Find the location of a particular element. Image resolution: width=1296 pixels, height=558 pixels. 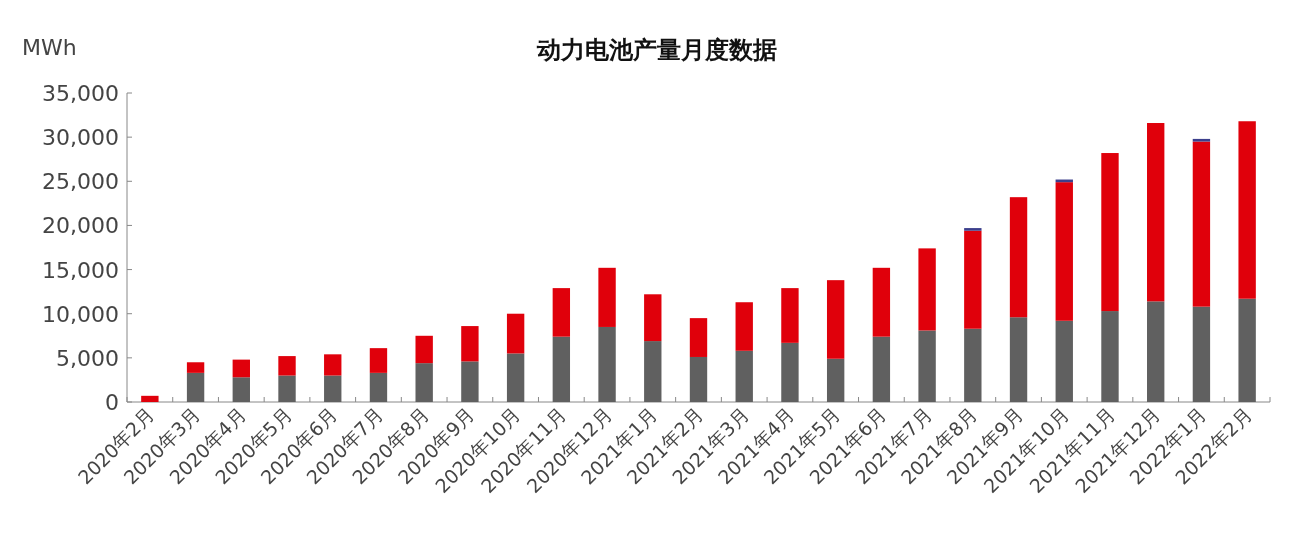

y-tick-label: 0 is located at coordinates (112, 402).